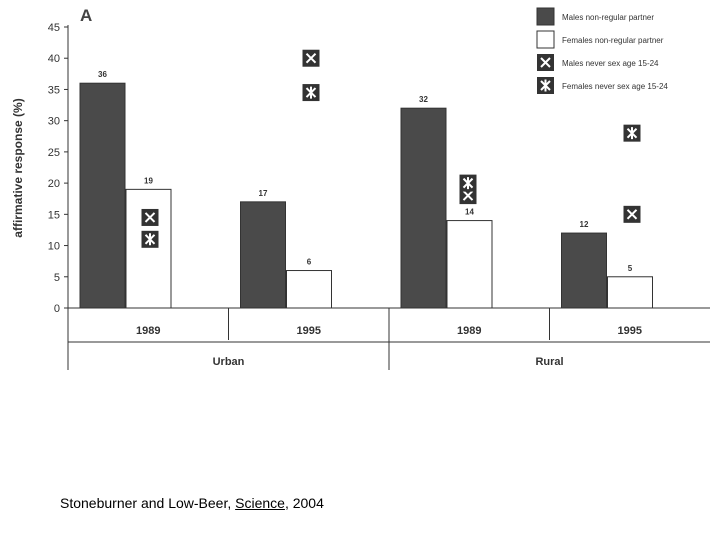 Image resolution: width=720 pixels, height=540 pixels. I want to click on y-tick-label: 35, so click(54, 90).